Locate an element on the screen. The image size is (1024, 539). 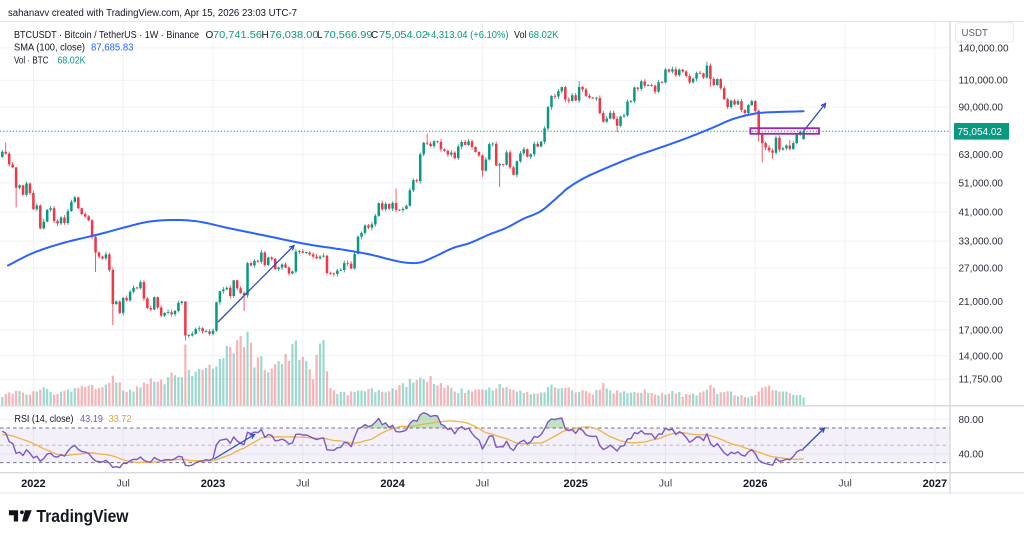
svg-text: 2026 is located at coordinates (755, 484).